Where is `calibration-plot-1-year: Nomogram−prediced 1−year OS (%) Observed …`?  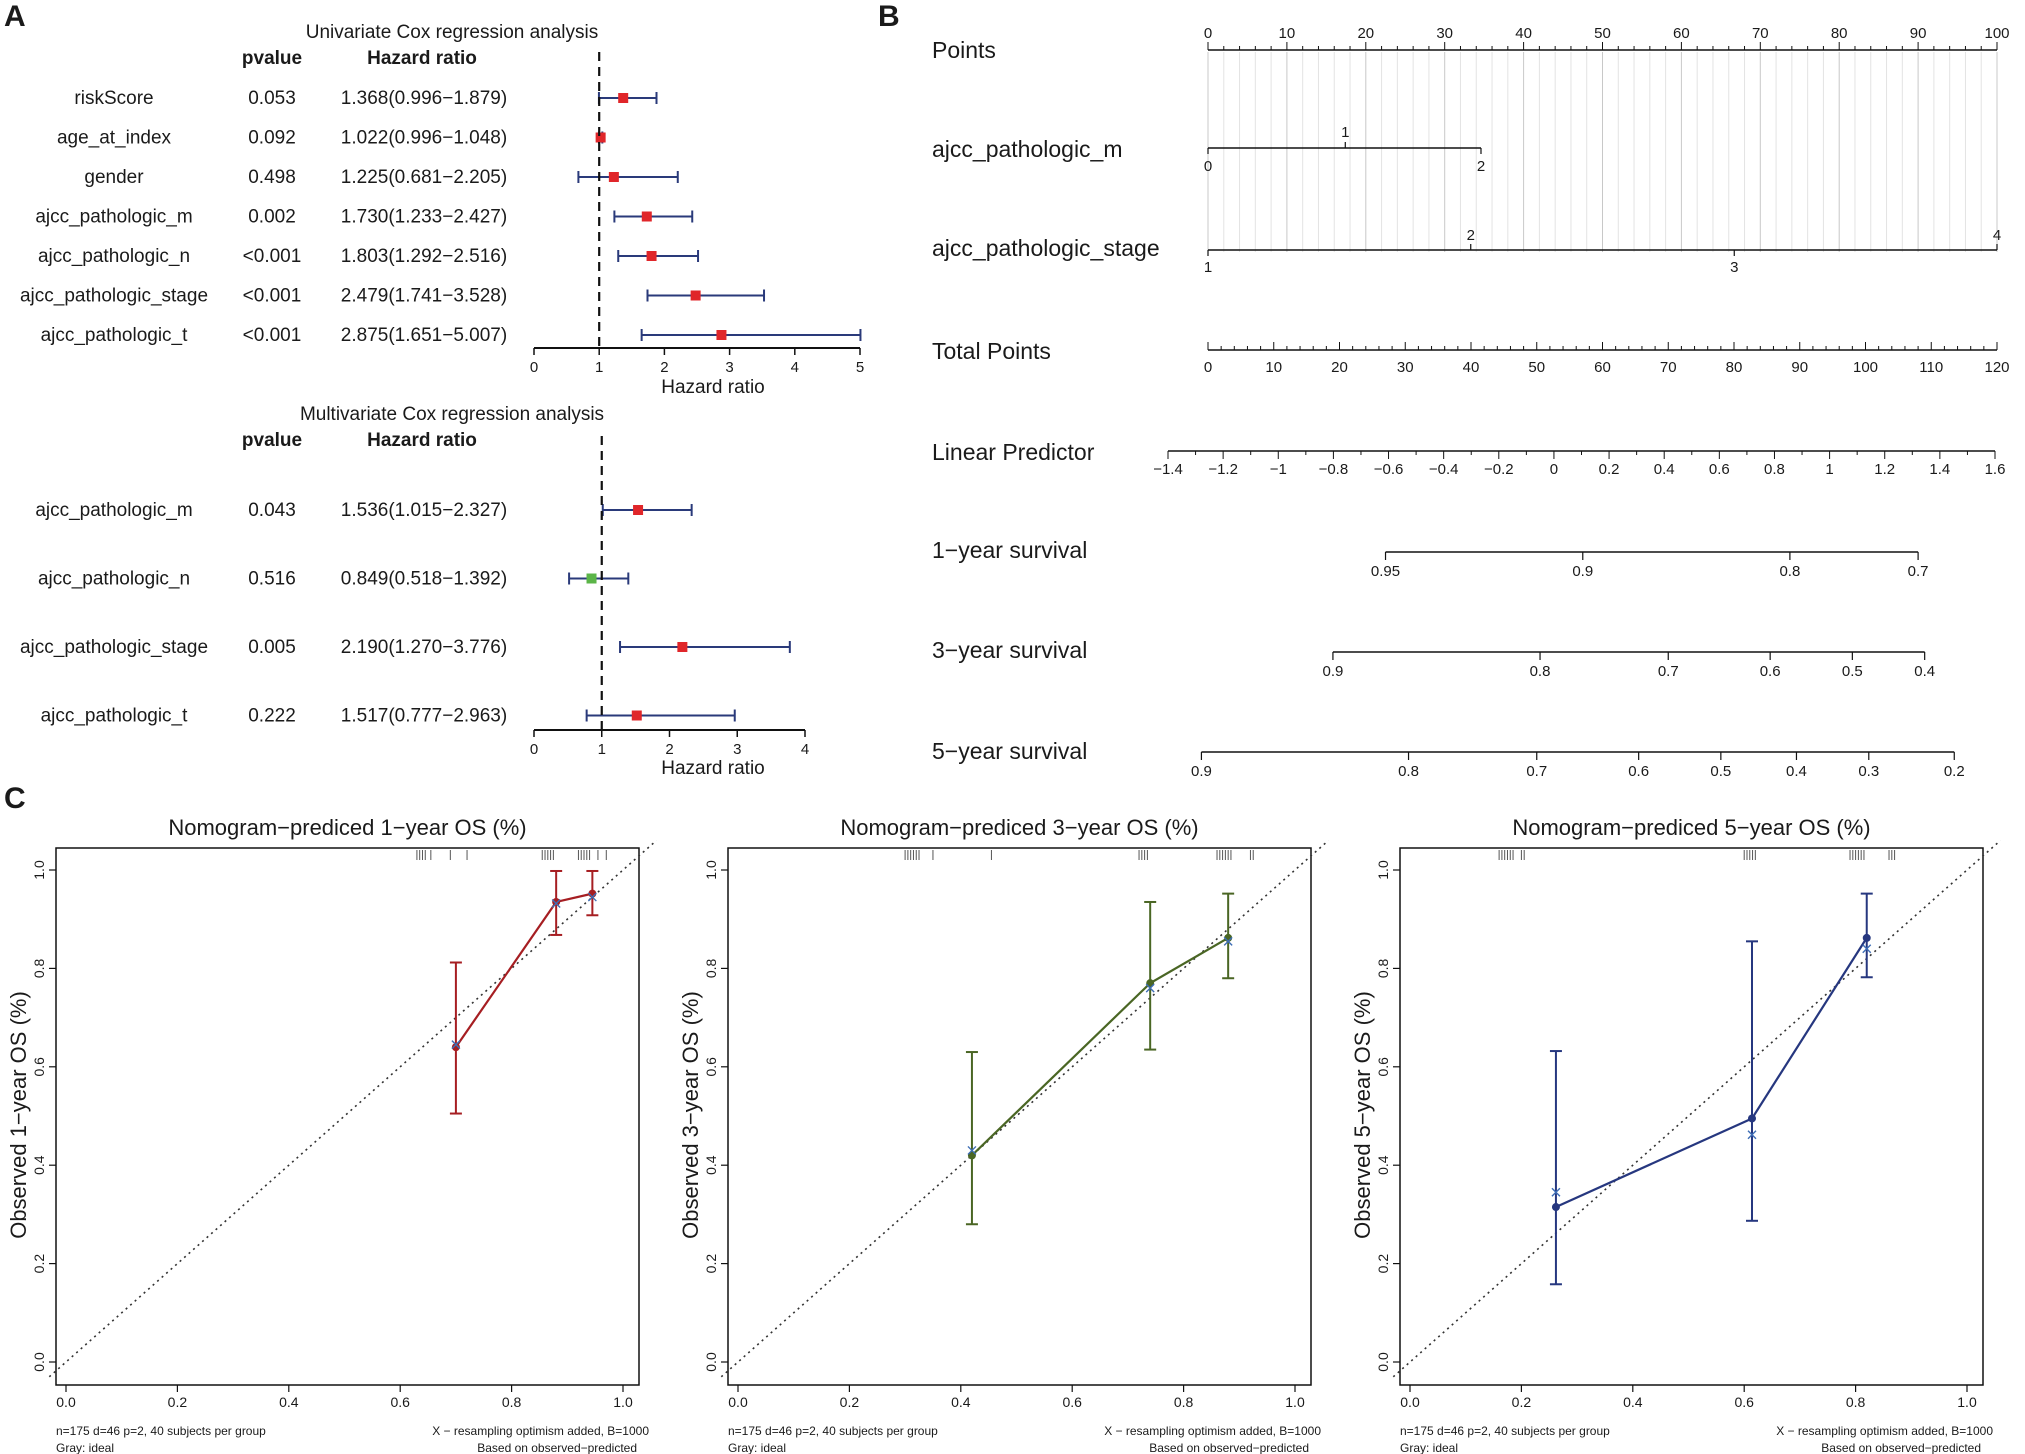
calibration-plot-1-year: Nomogram−prediced 1−year OS (%) Observed … is located at coordinates (331, 1134).